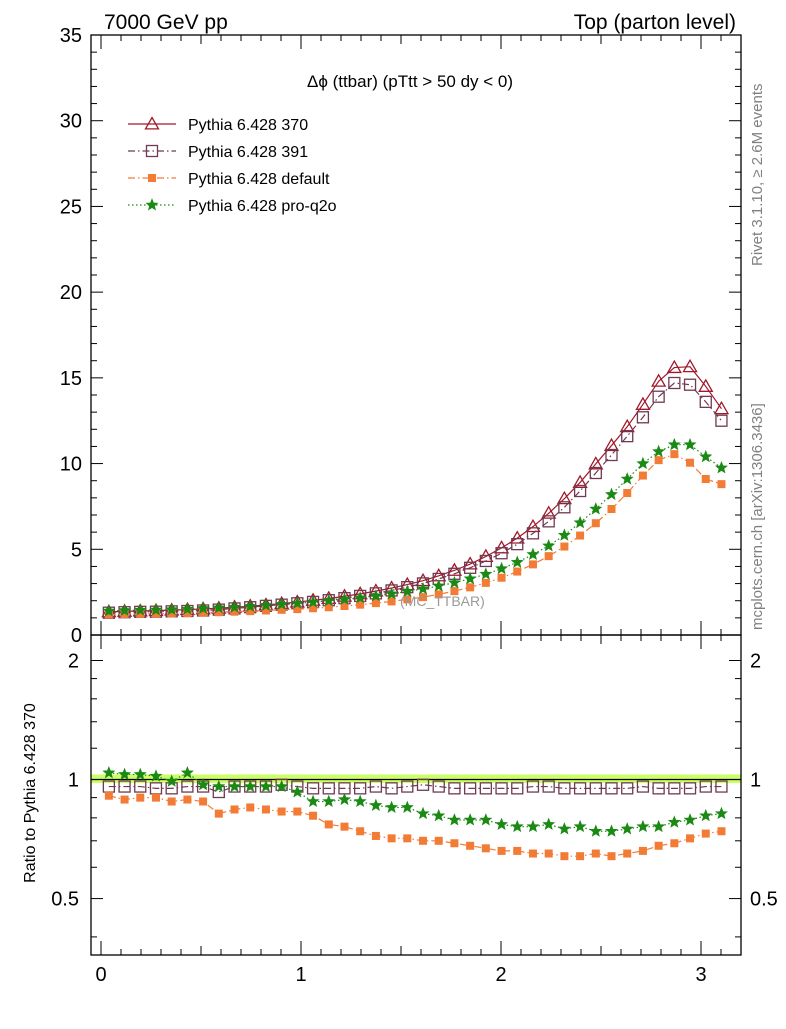 Image resolution: width=786 pixels, height=1029 pixels. Describe the element at coordinates (415, 826) in the screenshot. I see `ratio-series-1-line` at that location.